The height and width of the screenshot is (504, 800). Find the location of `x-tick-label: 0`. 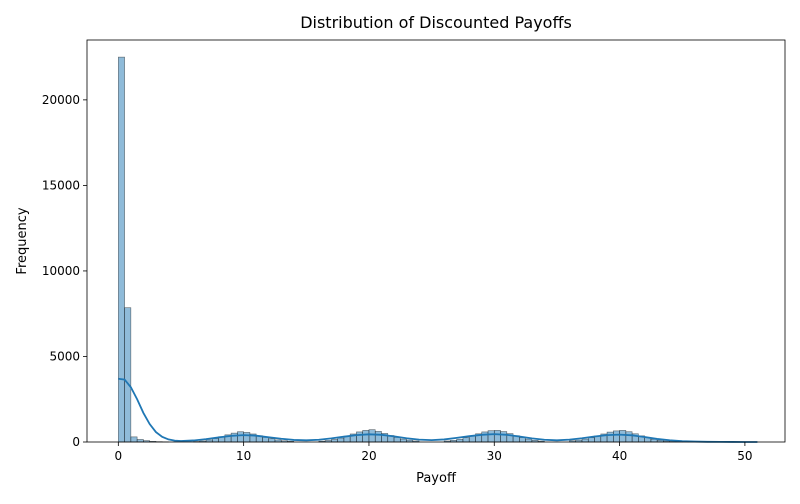

x-tick-label: 0 is located at coordinates (119, 456).